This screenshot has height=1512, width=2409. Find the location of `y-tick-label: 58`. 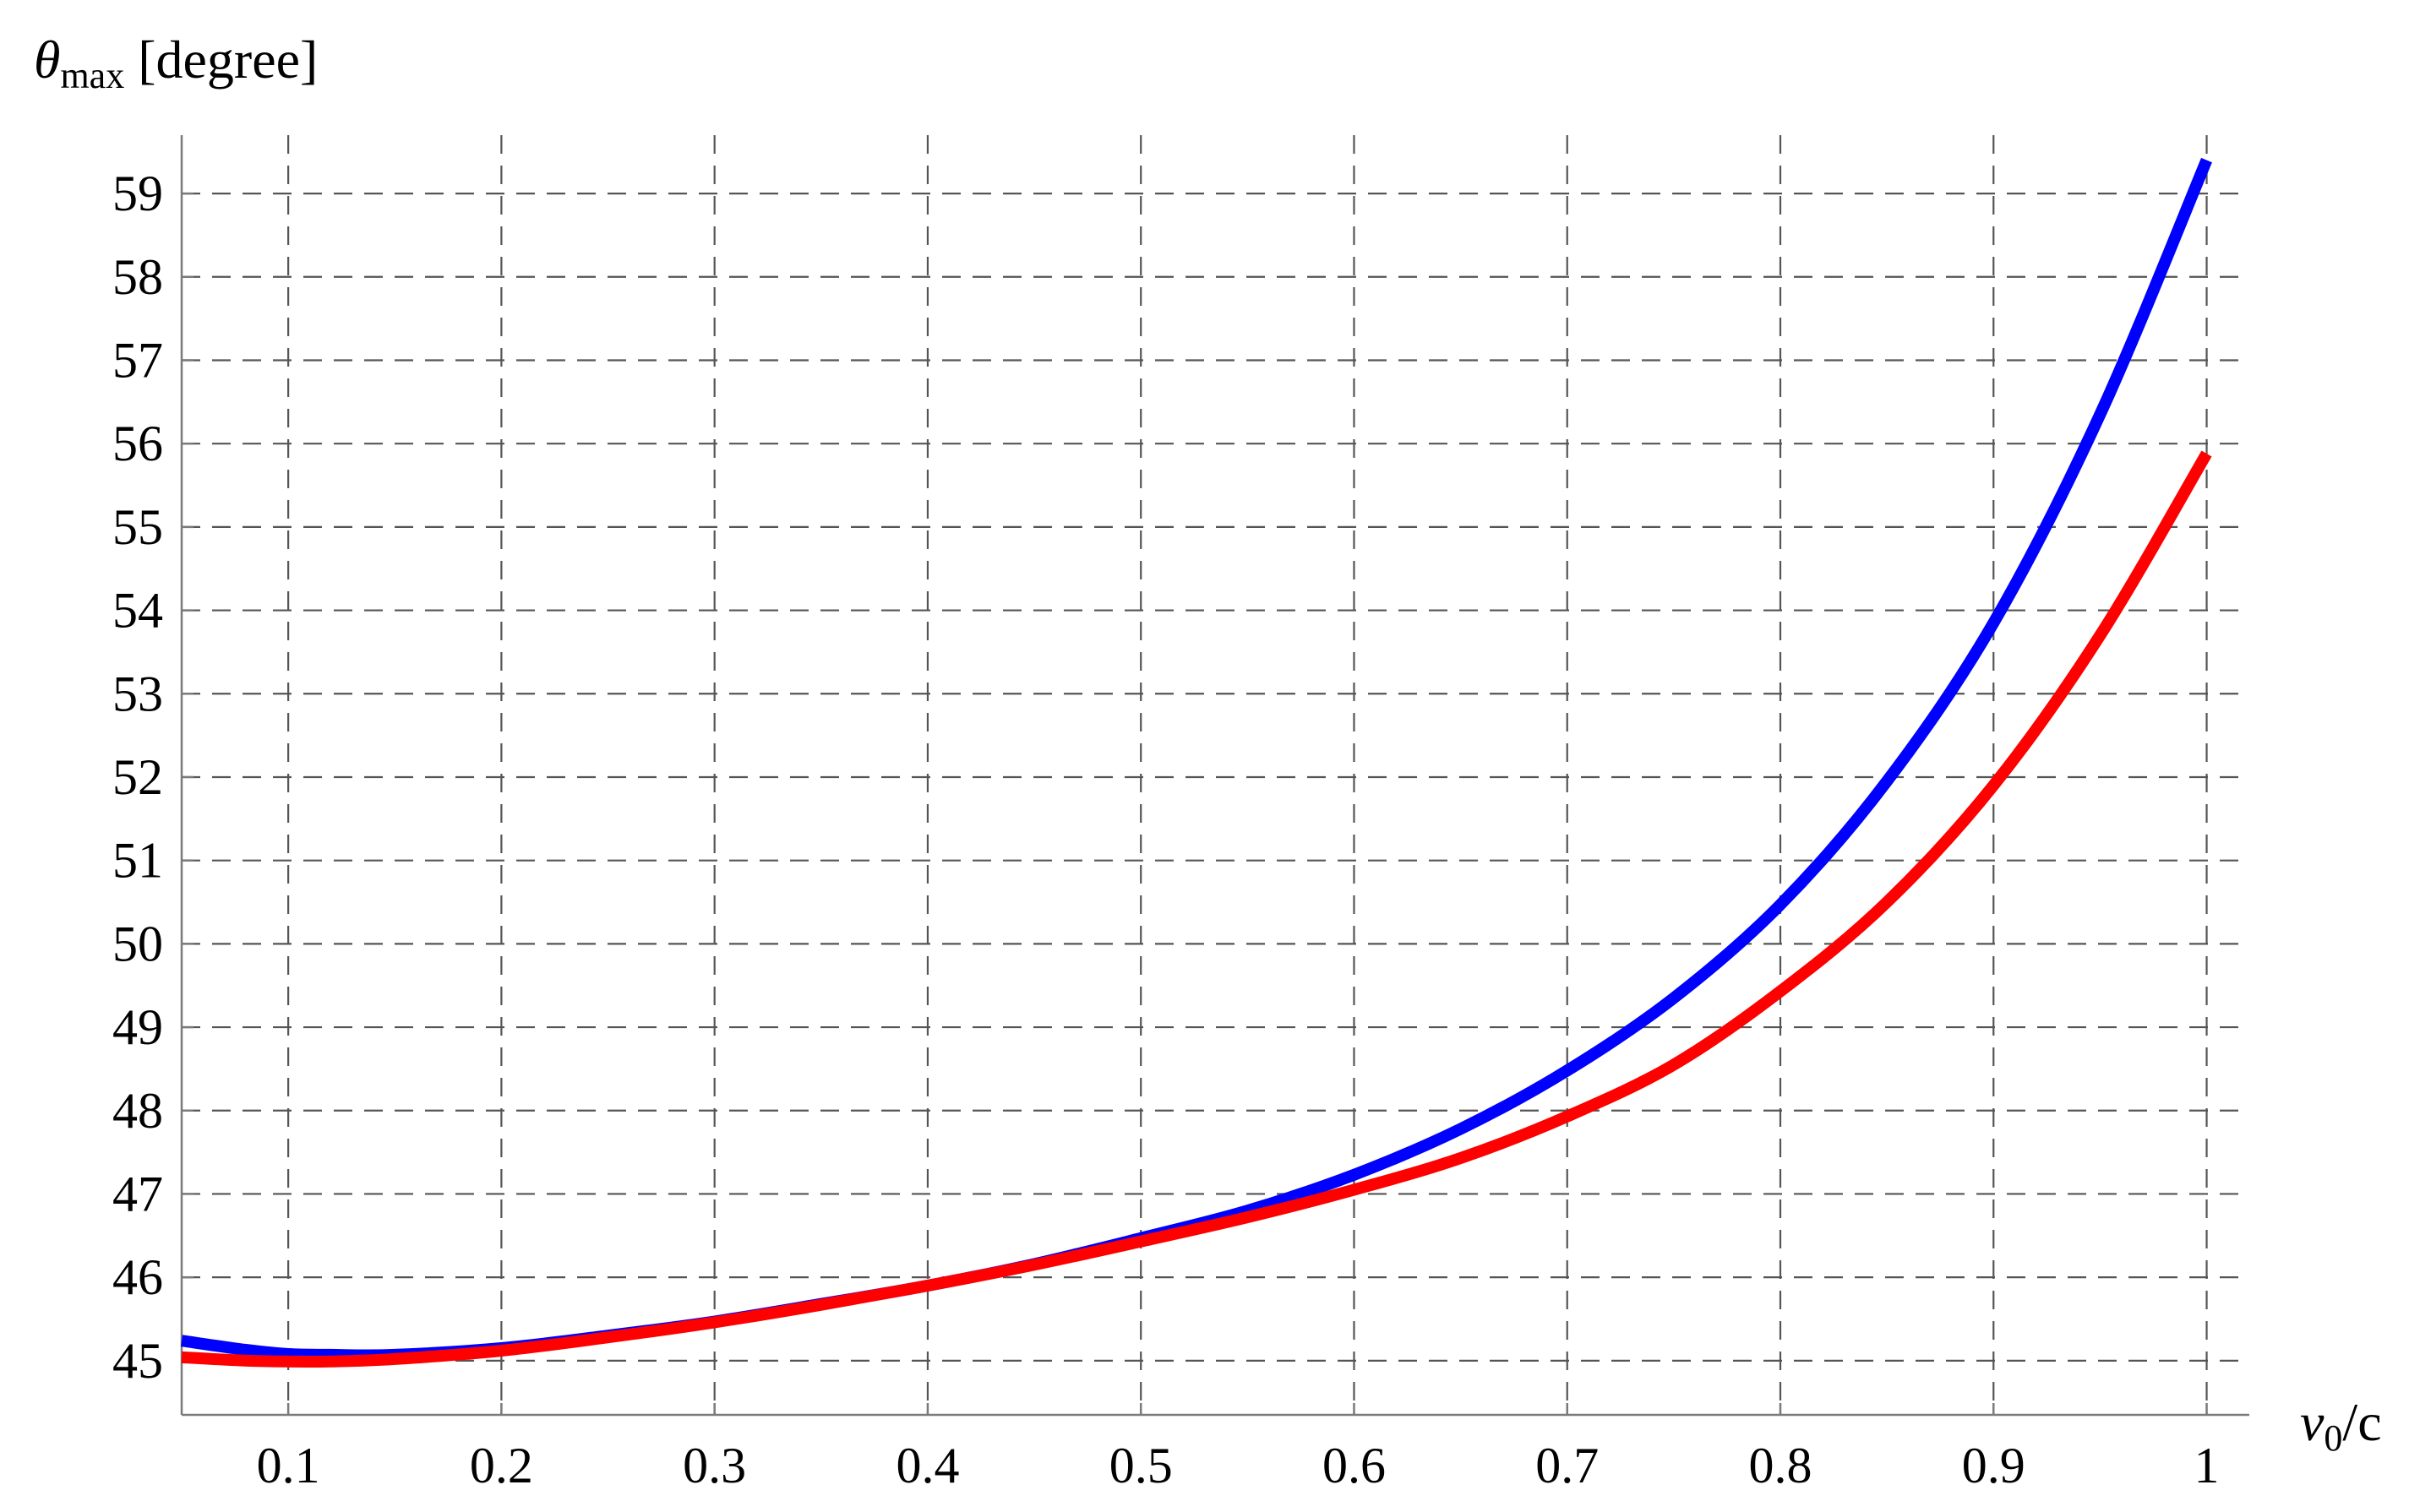

y-tick-label: 58 is located at coordinates (137, 277).